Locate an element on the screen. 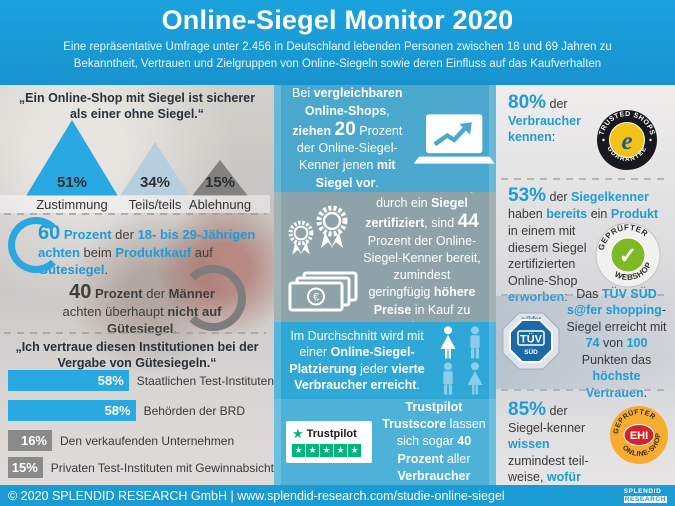 The height and width of the screenshot is (506, 675). trustpilot-star-icon: ★ is located at coordinates (298, 433).